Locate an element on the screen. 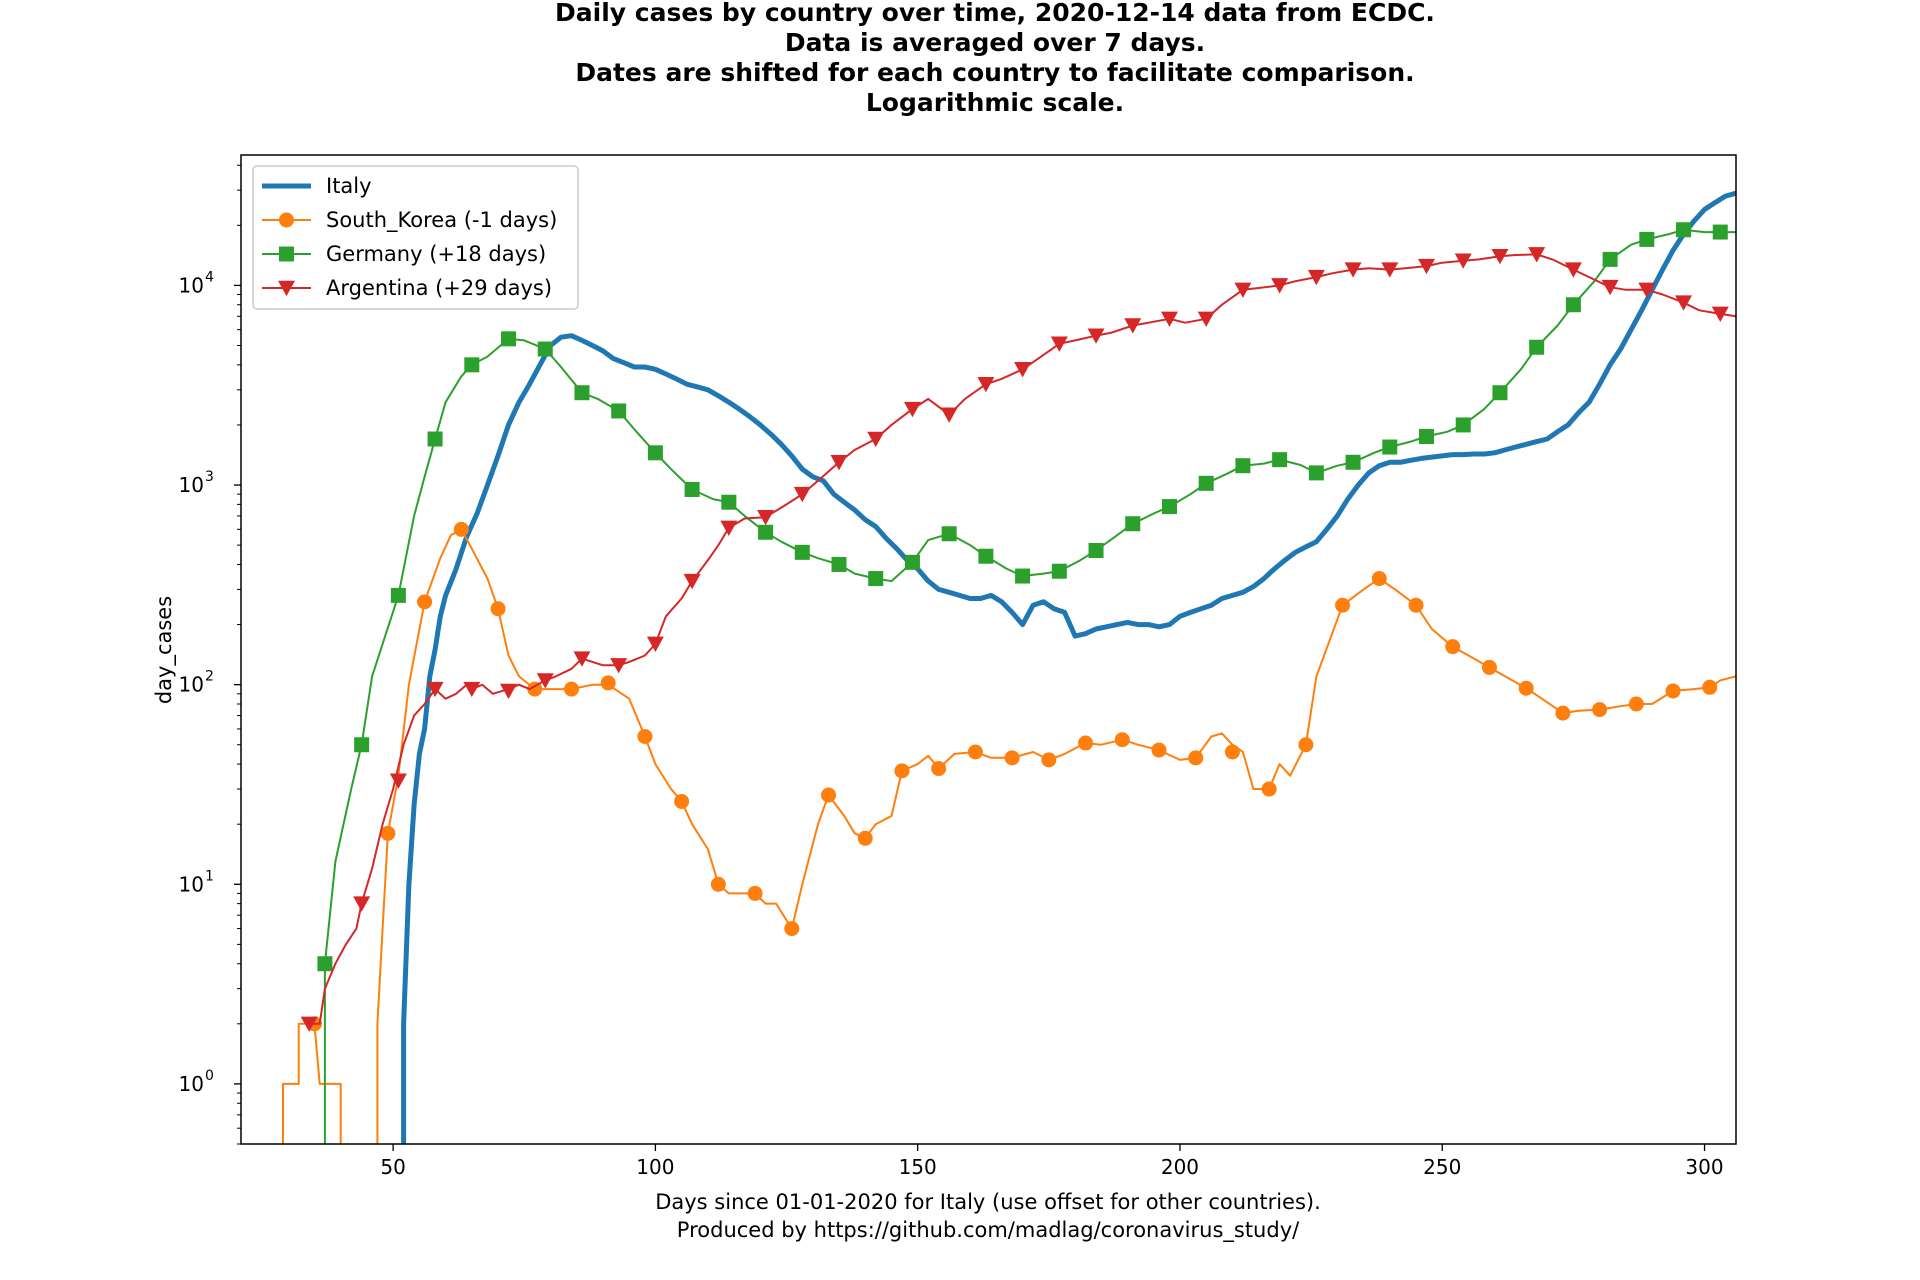 This screenshot has width=1920, height=1280. y-tick-exp-2: 2 is located at coordinates (209, 677).